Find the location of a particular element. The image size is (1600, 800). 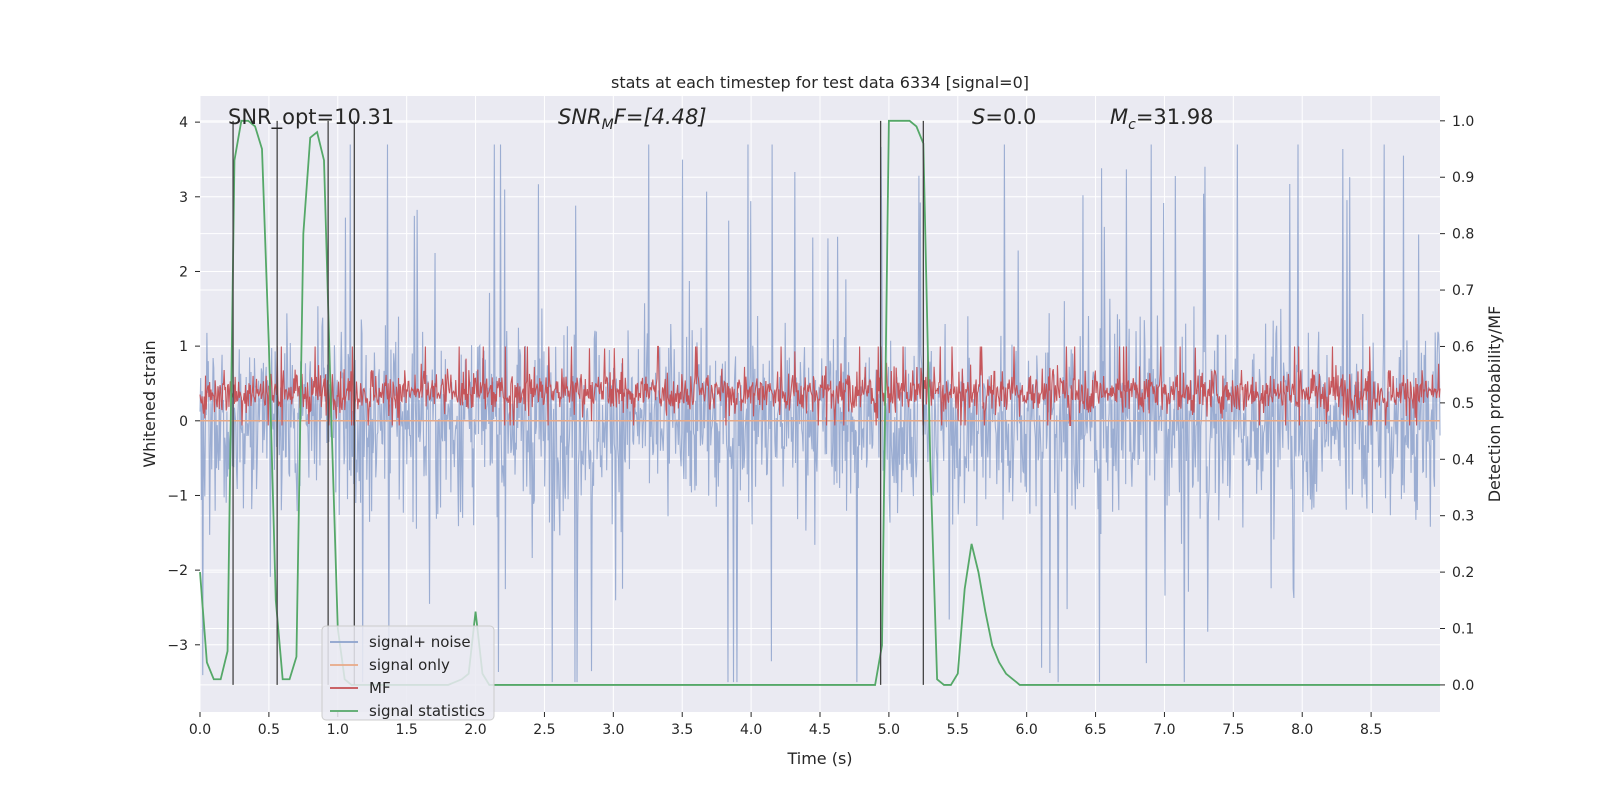

x-axis-label: Time (s) is located at coordinates (819, 758).